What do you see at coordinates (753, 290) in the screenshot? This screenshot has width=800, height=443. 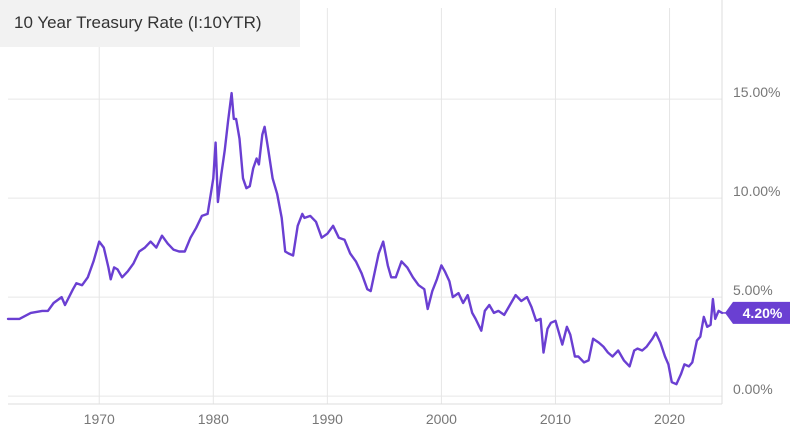 I see `y-tick-label: 5.00%` at bounding box center [753, 290].